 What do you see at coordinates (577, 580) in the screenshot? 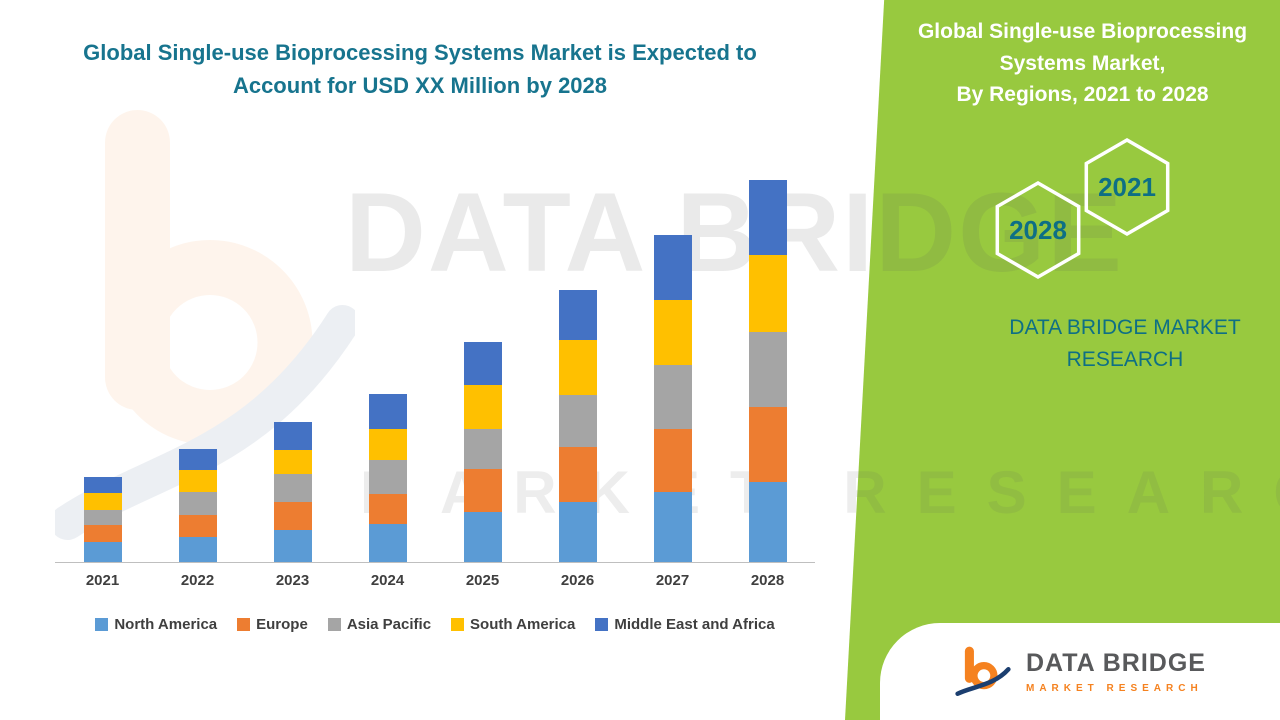
I see `x-axis-label: 2026` at bounding box center [577, 580].